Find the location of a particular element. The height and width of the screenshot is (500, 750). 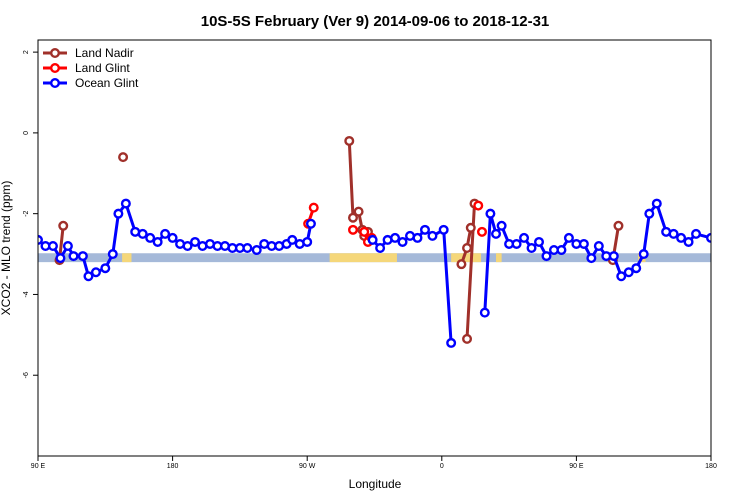

legend-item-ocean-glint: Ocean Glint is located at coordinates (91, 83).